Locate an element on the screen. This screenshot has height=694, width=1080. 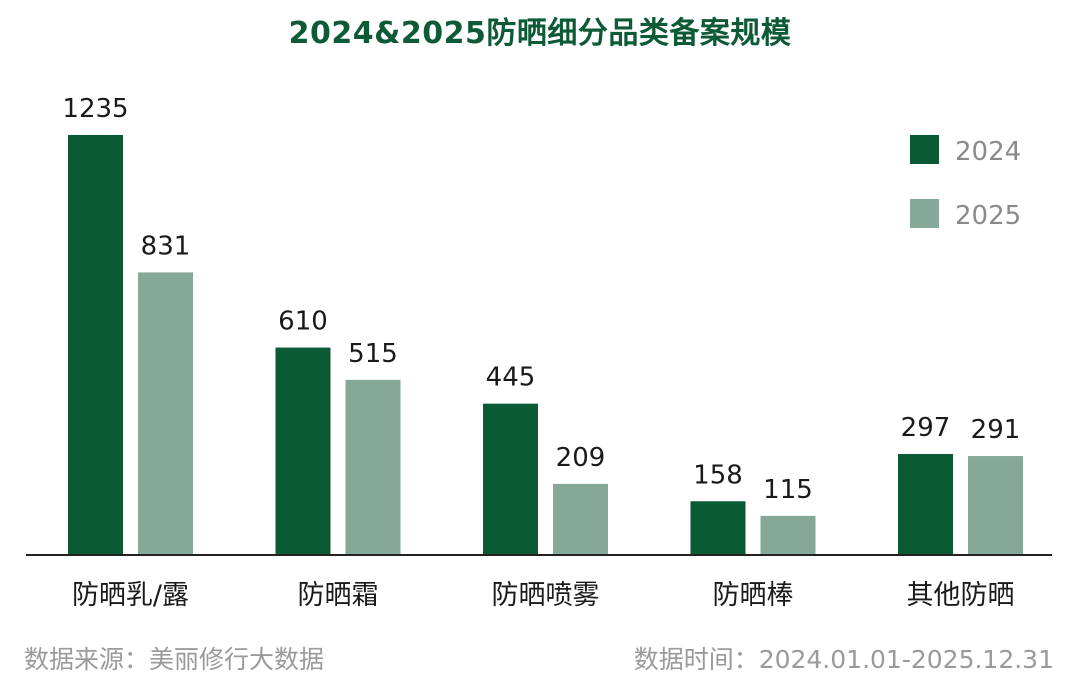
category-label-1: 防晒乳/露 is located at coordinates (130, 595).